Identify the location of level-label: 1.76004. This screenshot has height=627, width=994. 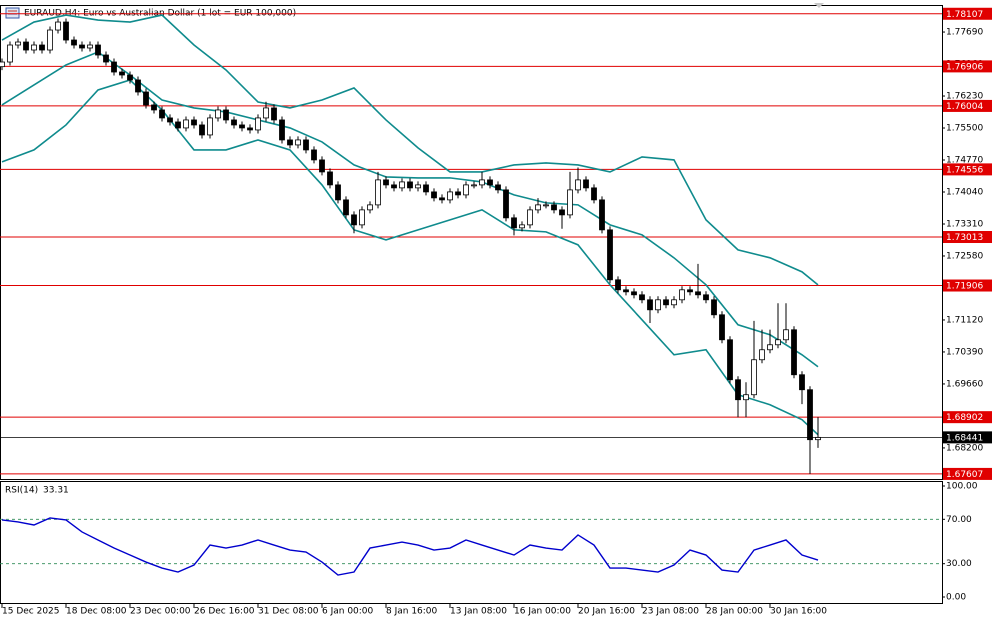
(964, 107).